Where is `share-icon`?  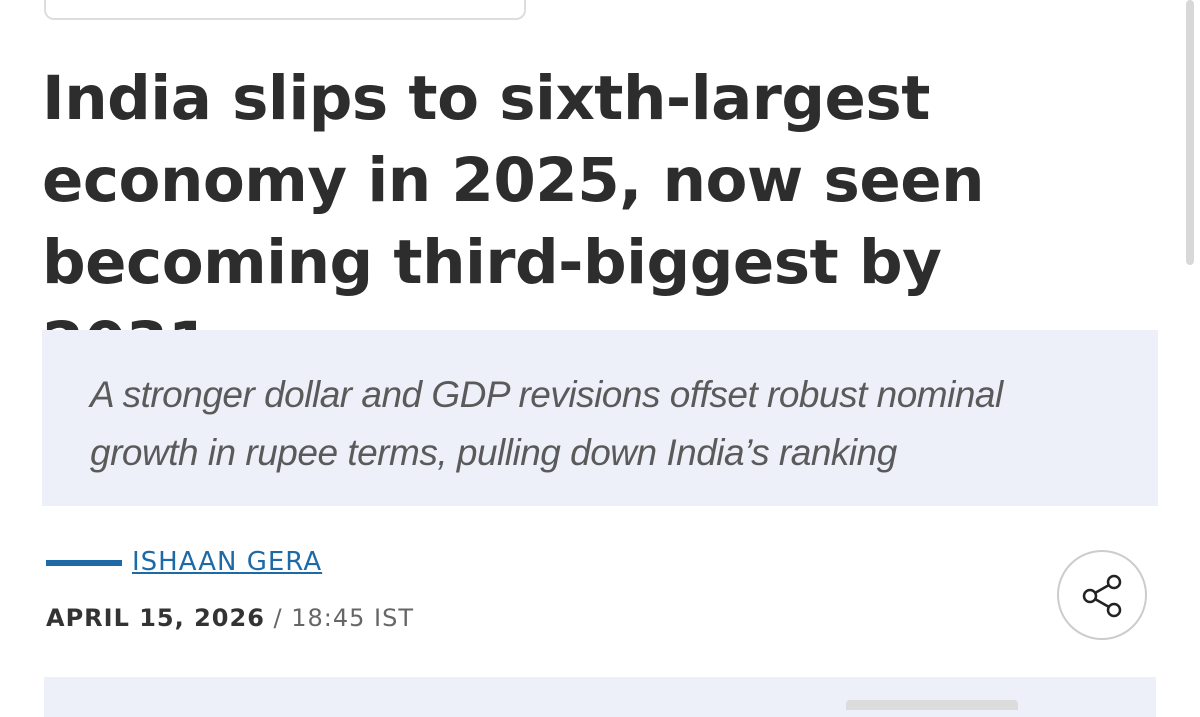 share-icon is located at coordinates (1102, 596).